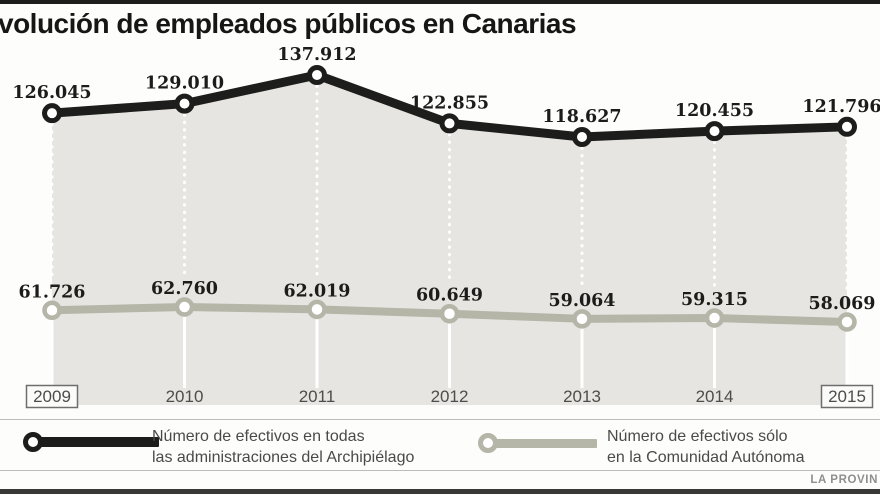 This screenshot has width=880, height=495. What do you see at coordinates (449, 296) in the screenshot?
I see `data-label: 60.649` at bounding box center [449, 296].